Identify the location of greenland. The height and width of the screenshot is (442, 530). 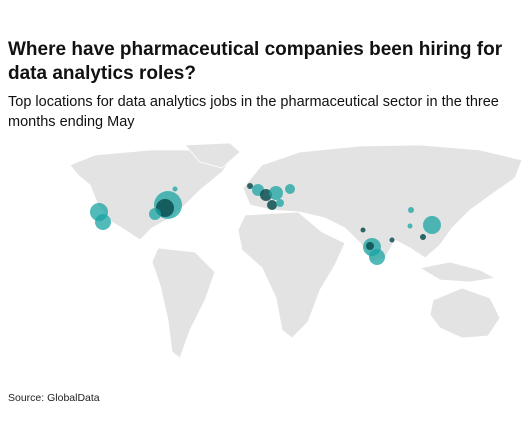
(212, 155).